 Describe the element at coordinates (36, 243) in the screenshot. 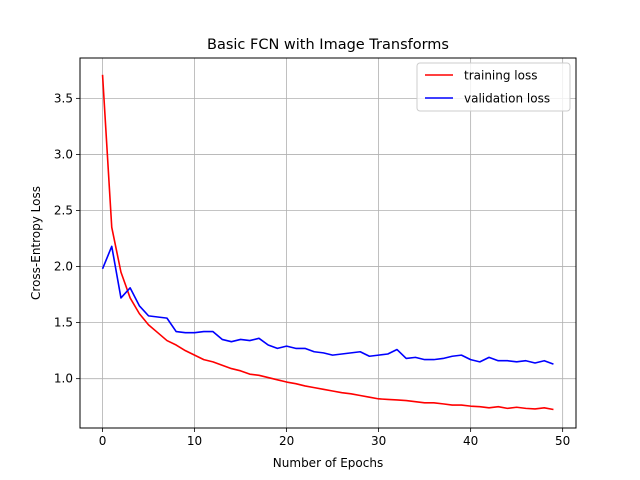

I see `y-axis-label: Cross-Entropy Loss` at that location.